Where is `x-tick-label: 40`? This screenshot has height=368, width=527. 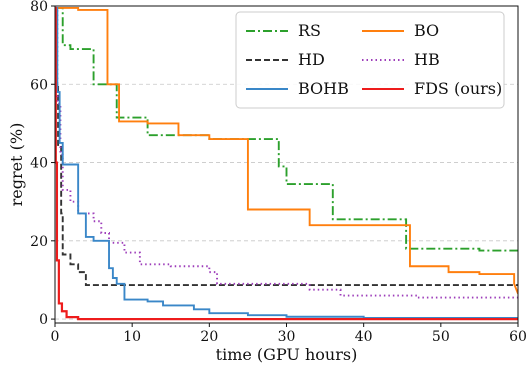 x-tick-label: 40 is located at coordinates (364, 337).